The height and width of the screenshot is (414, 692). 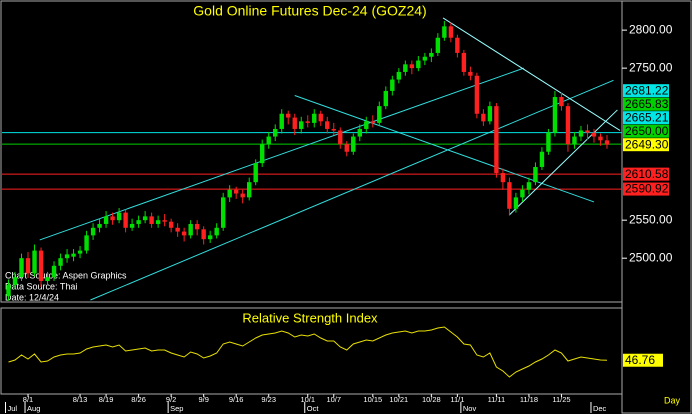 What do you see at coordinates (529, 399) in the screenshot?
I see `x-tick-label: 11/18` at bounding box center [529, 399].